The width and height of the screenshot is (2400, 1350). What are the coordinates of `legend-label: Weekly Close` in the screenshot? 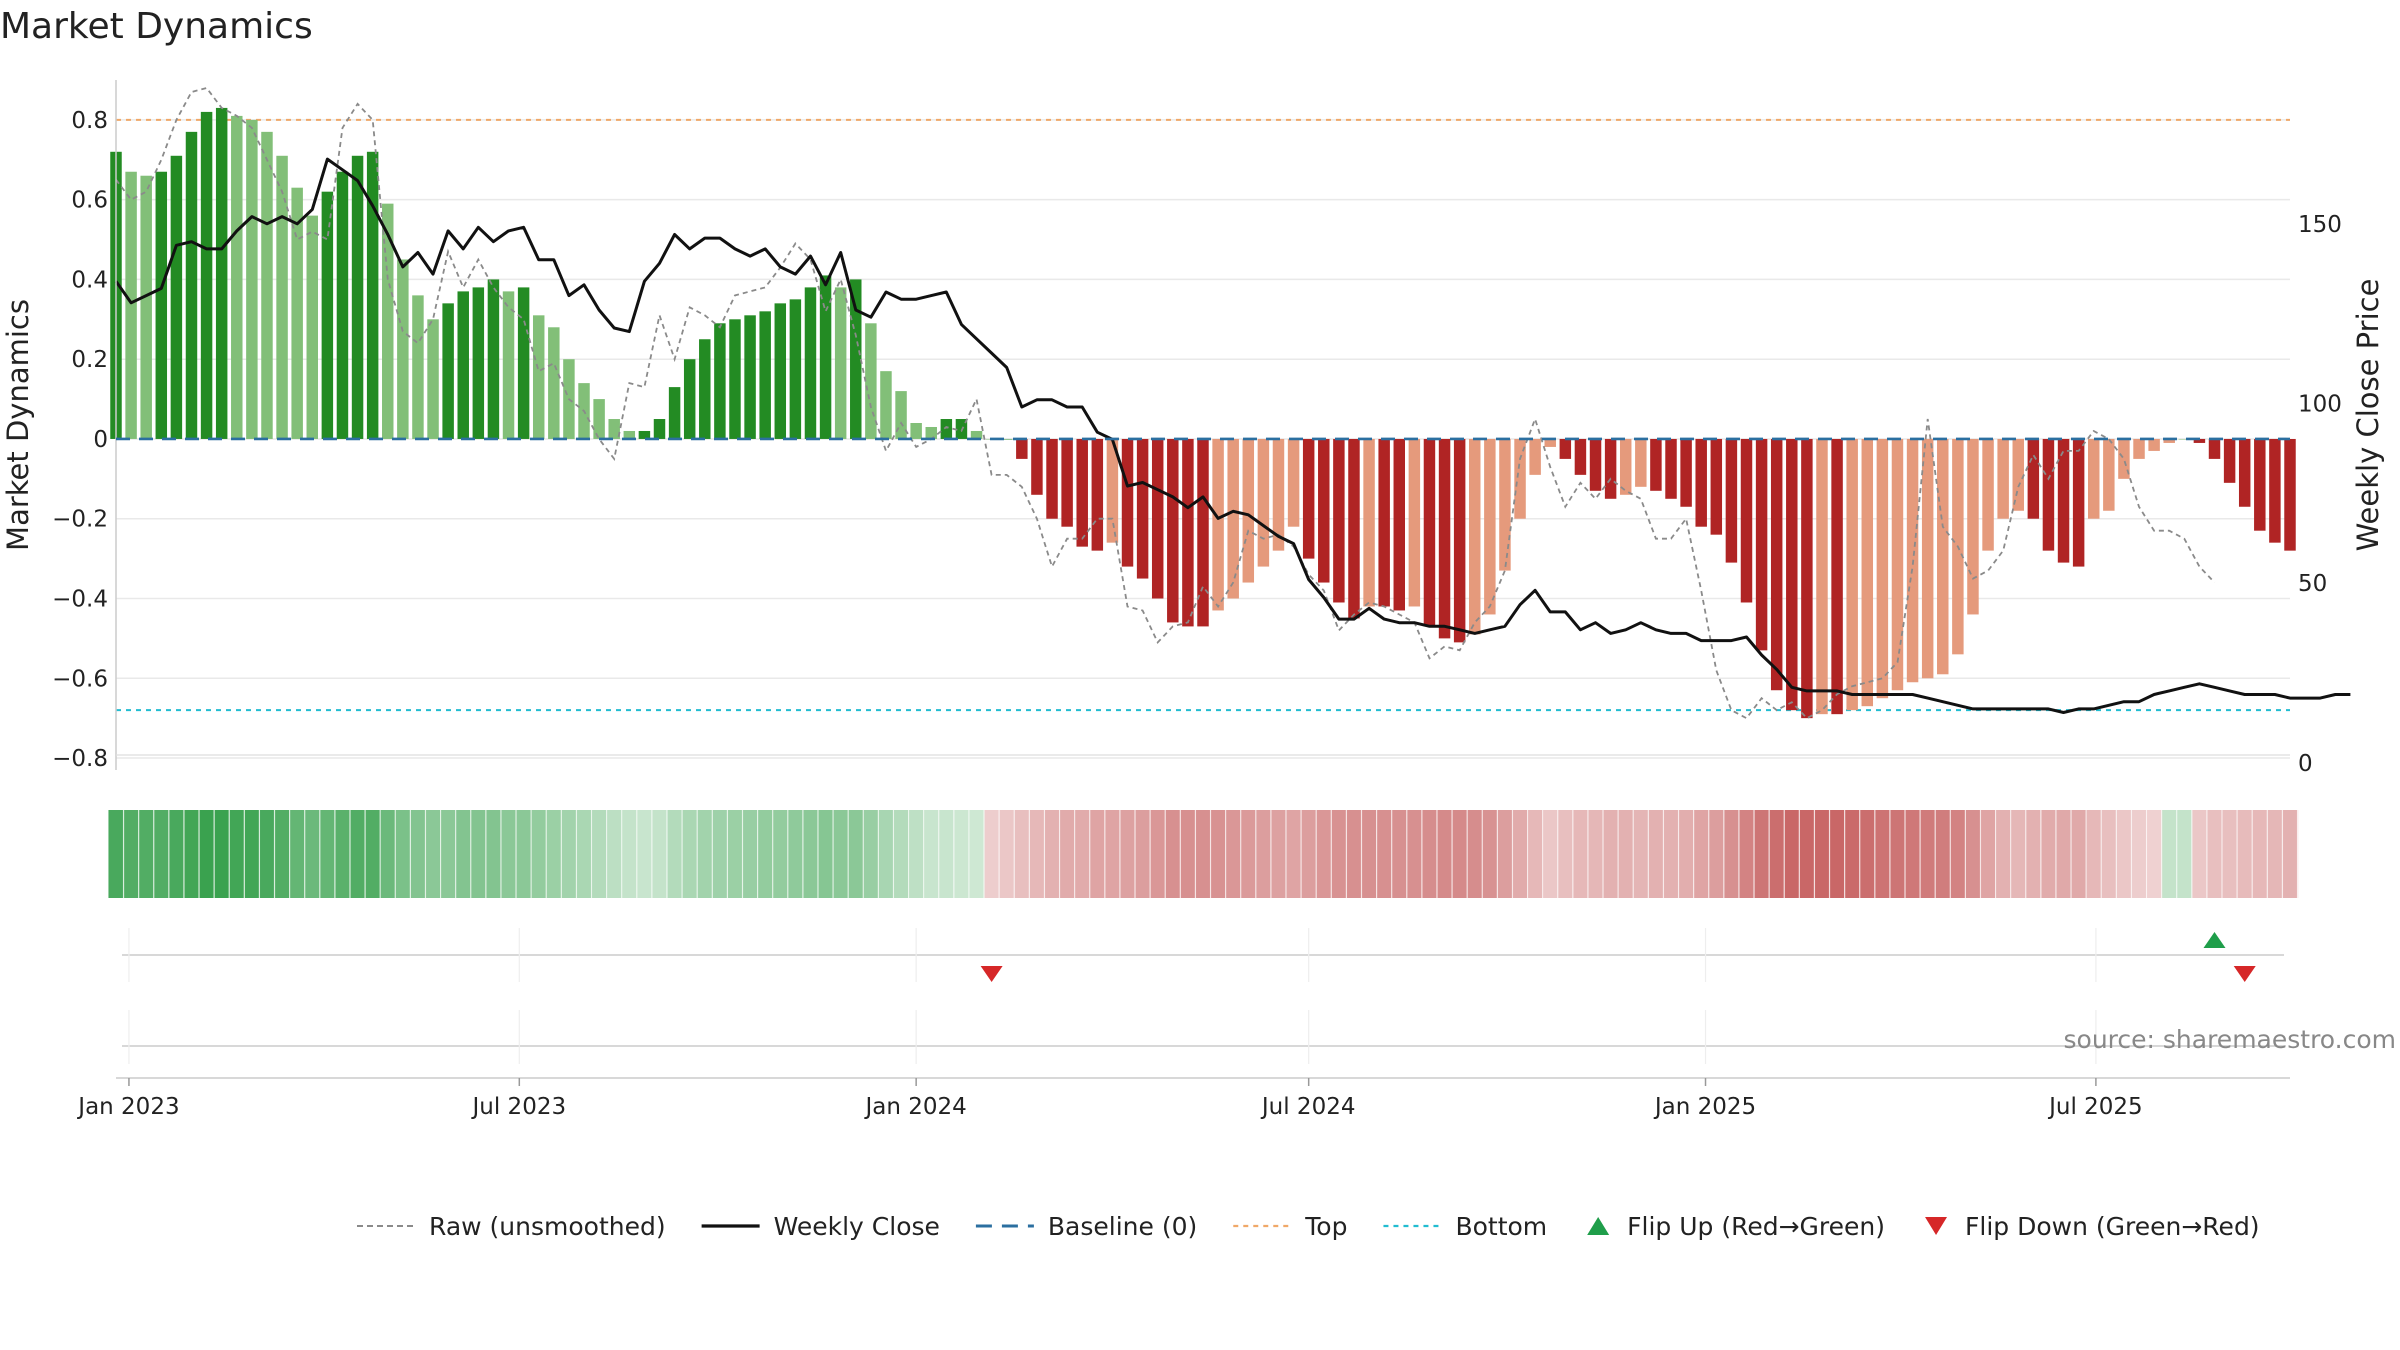 It's located at (857, 1226).